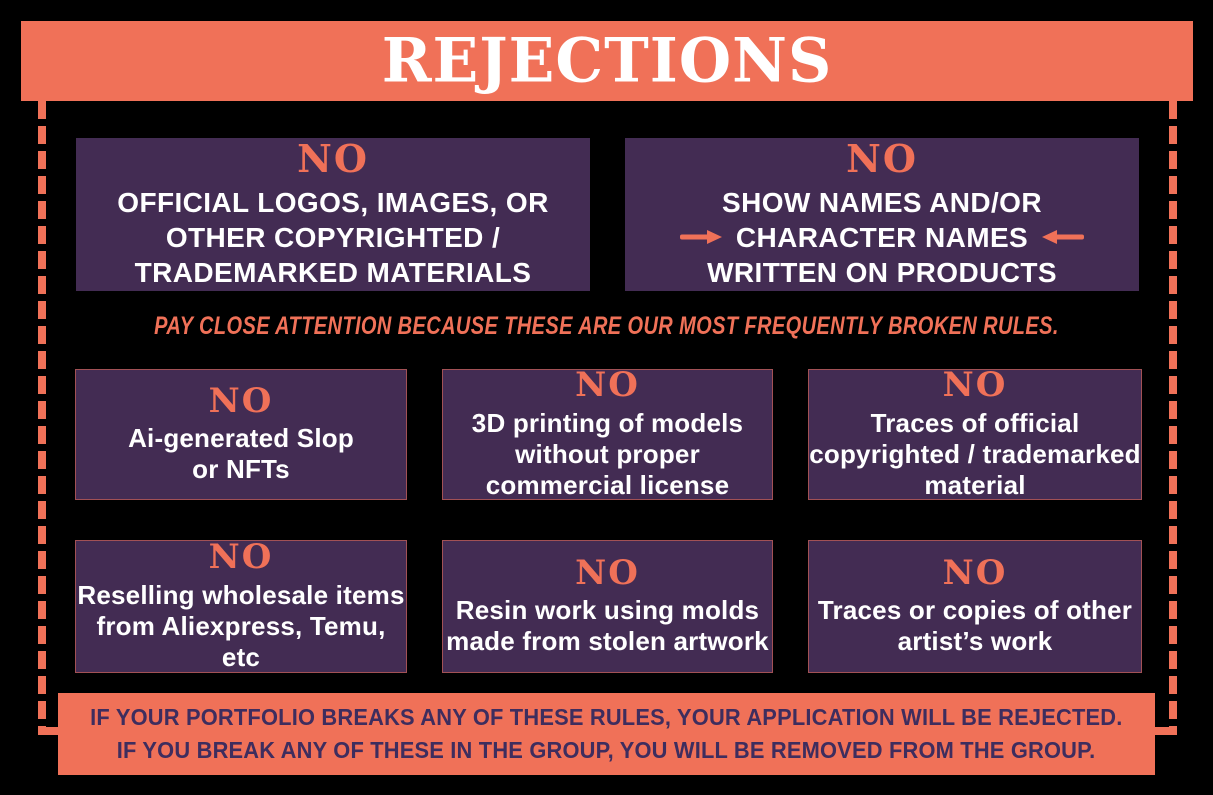 This screenshot has height=795, width=1213. What do you see at coordinates (700, 237) in the screenshot?
I see `arrow-right-icon` at bounding box center [700, 237].